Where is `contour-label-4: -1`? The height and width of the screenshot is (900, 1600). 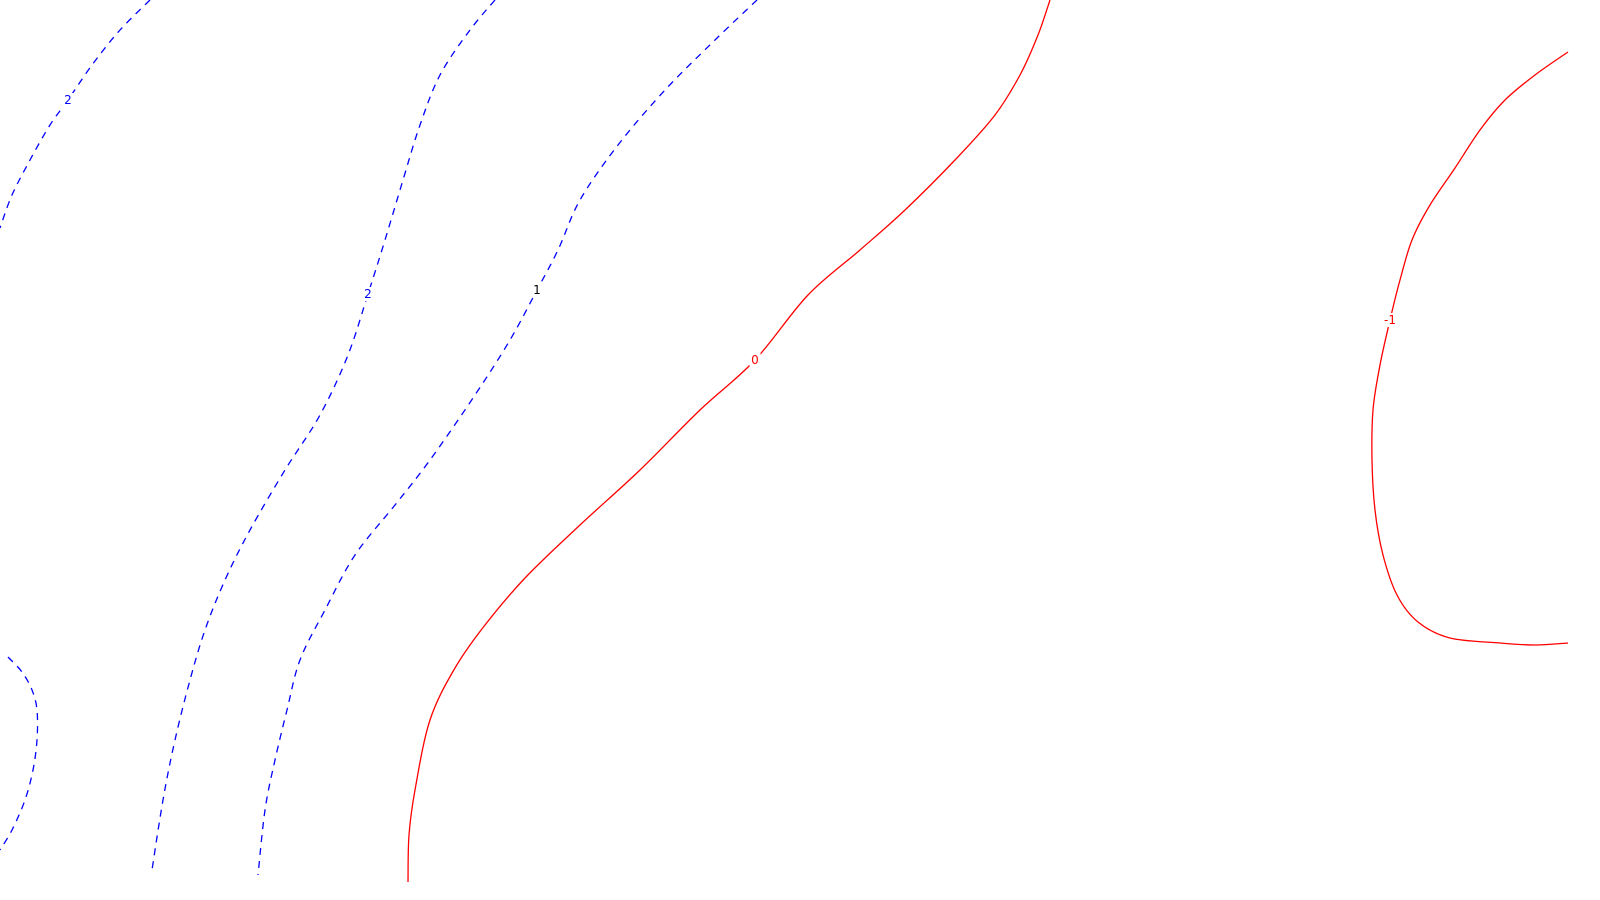
contour-label-4: -1 is located at coordinates (1390, 320).